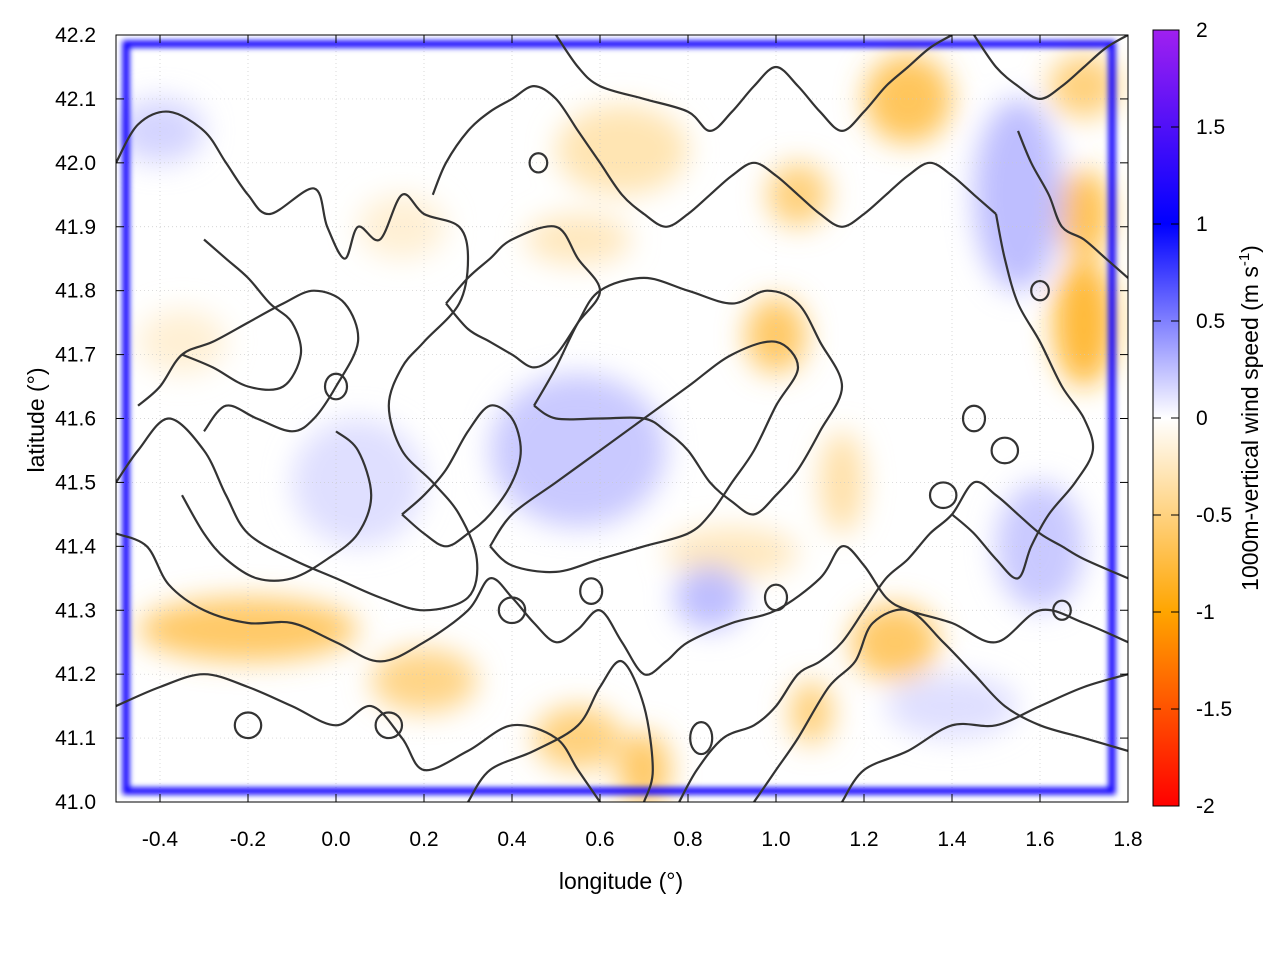  I want to click on x-tick-label: 0.4, so click(512, 839).